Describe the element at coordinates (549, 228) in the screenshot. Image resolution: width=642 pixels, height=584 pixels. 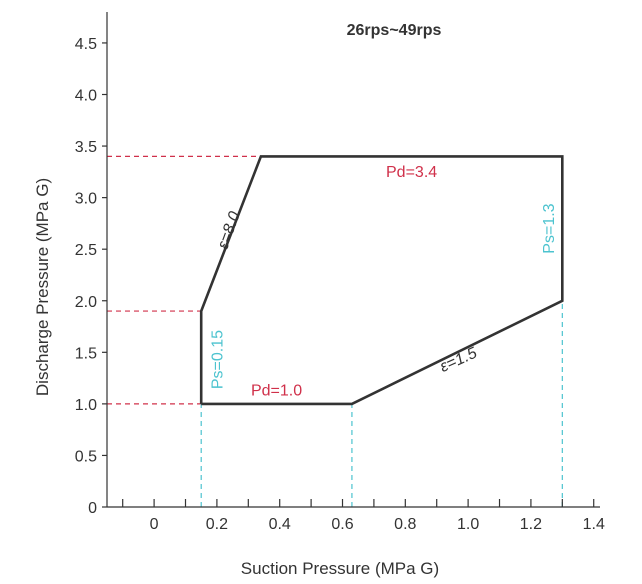
I see `annotation-label: Ps=1.3` at that location.